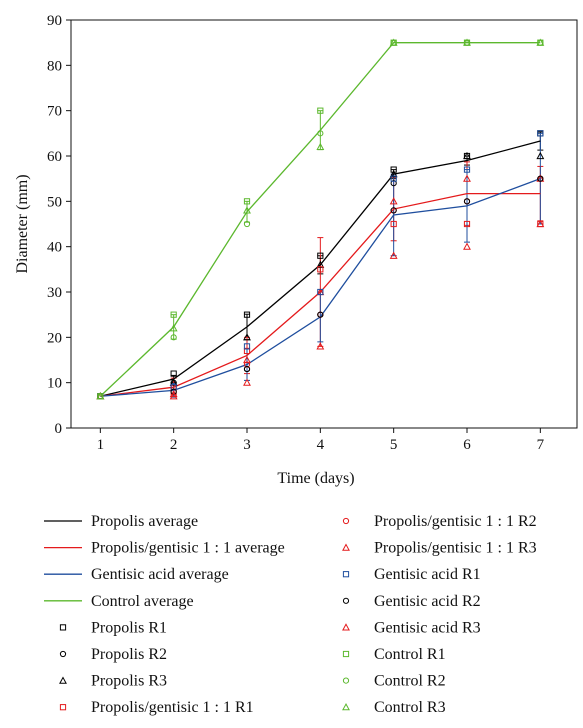 The height and width of the screenshot is (728, 583). Describe the element at coordinates (63, 680) in the screenshot. I see `legend-propolis-r3-swatch` at that location.